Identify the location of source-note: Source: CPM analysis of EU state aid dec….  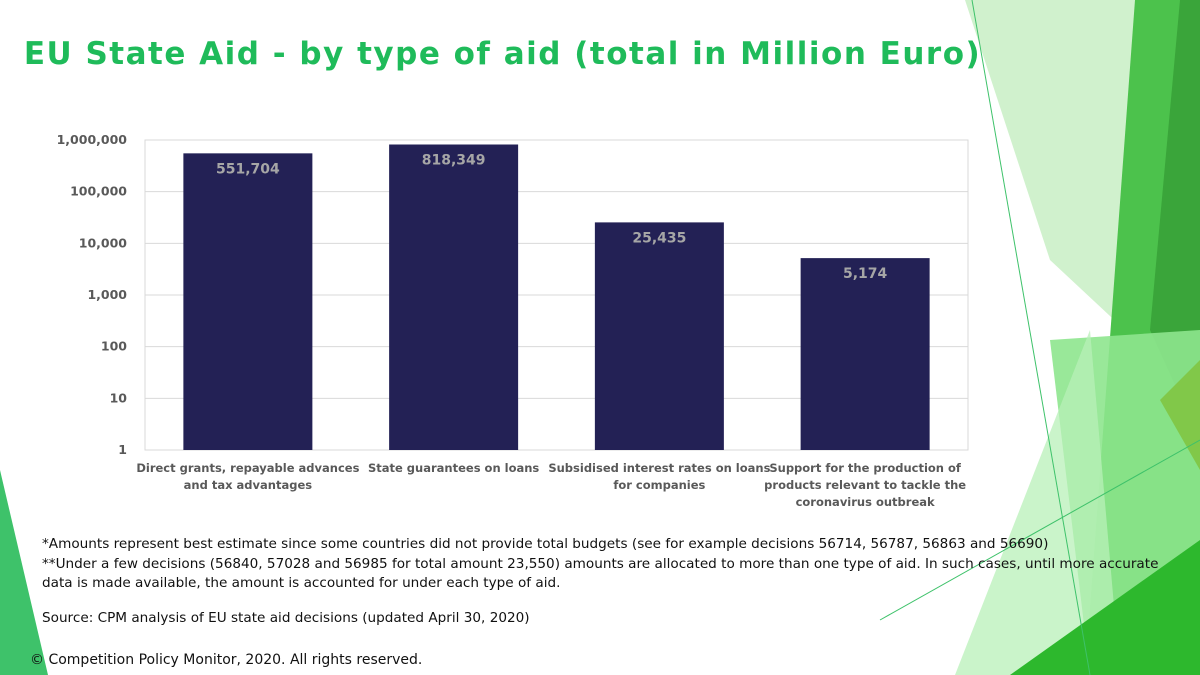
(286, 618).